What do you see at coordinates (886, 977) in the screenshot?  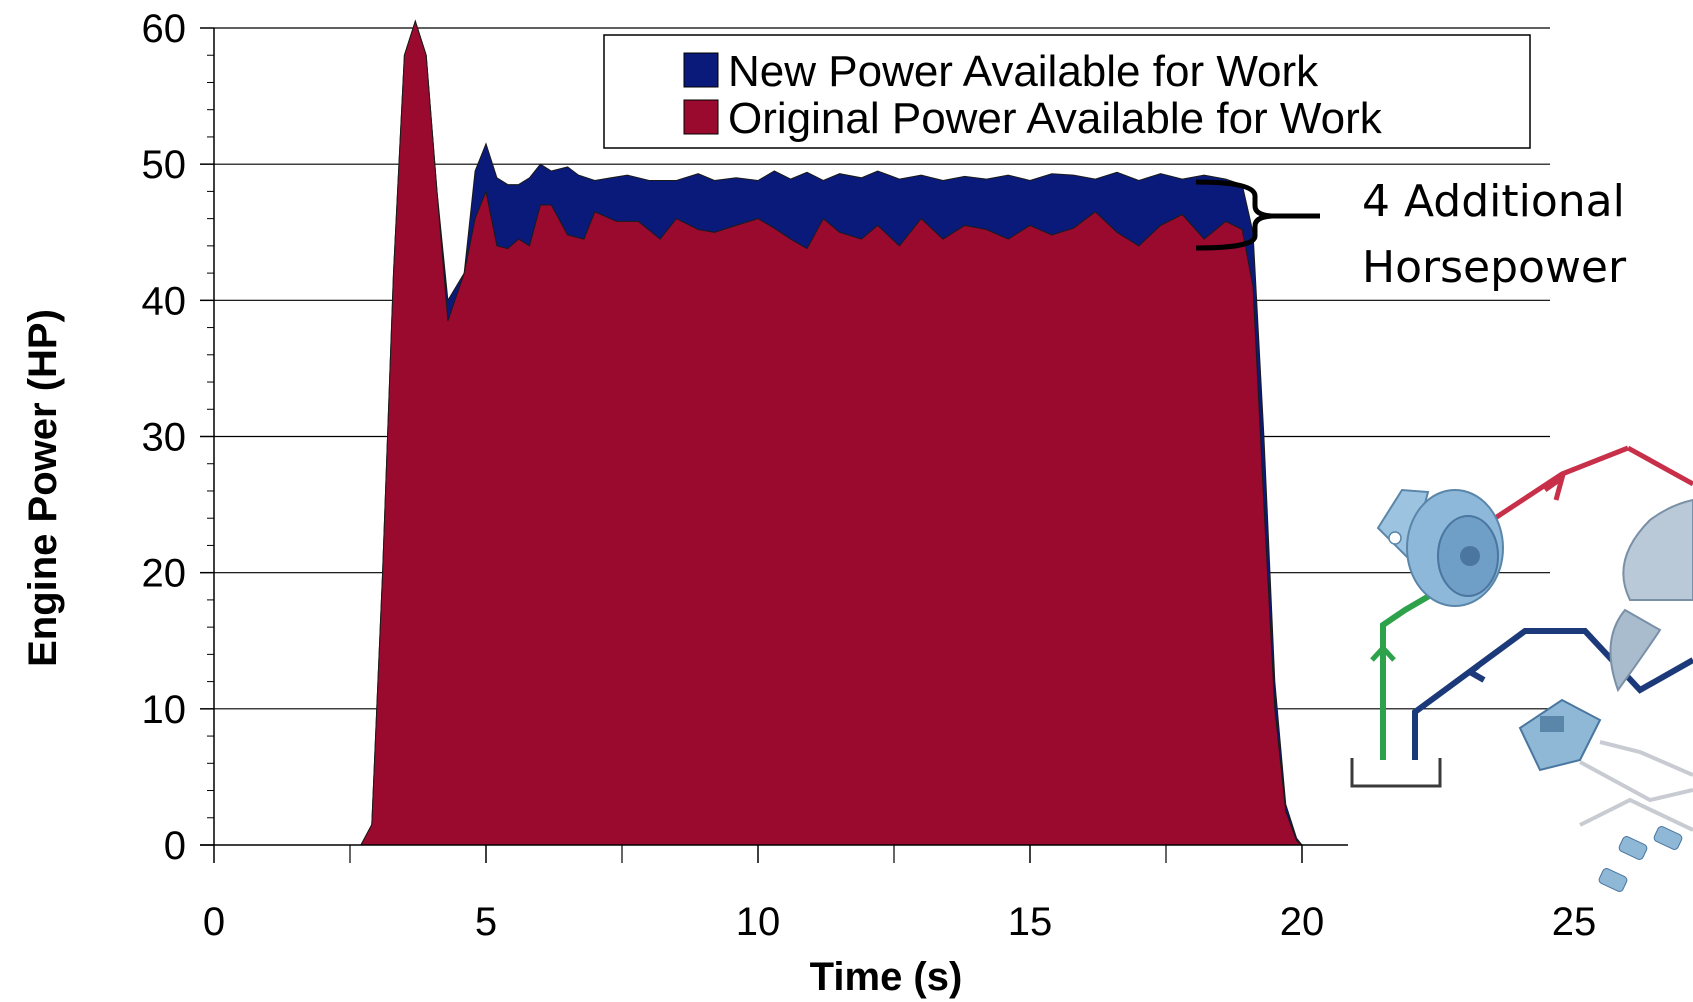 I see `x-axis-title: Time (s)` at bounding box center [886, 977].